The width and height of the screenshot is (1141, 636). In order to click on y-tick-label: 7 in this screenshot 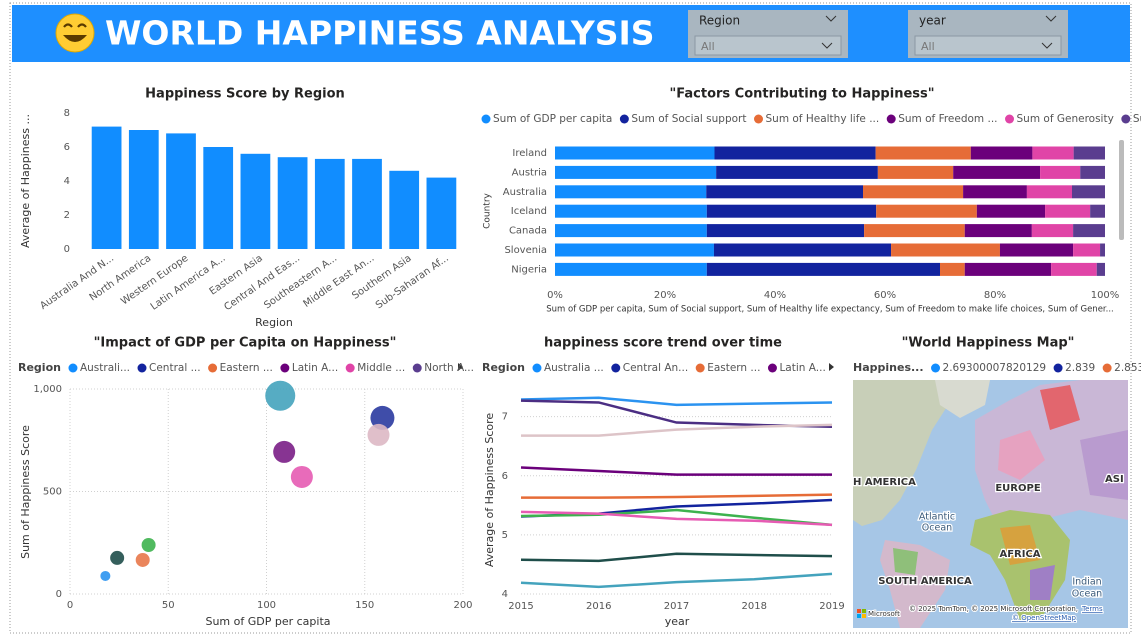, I will do `click(505, 417)`.